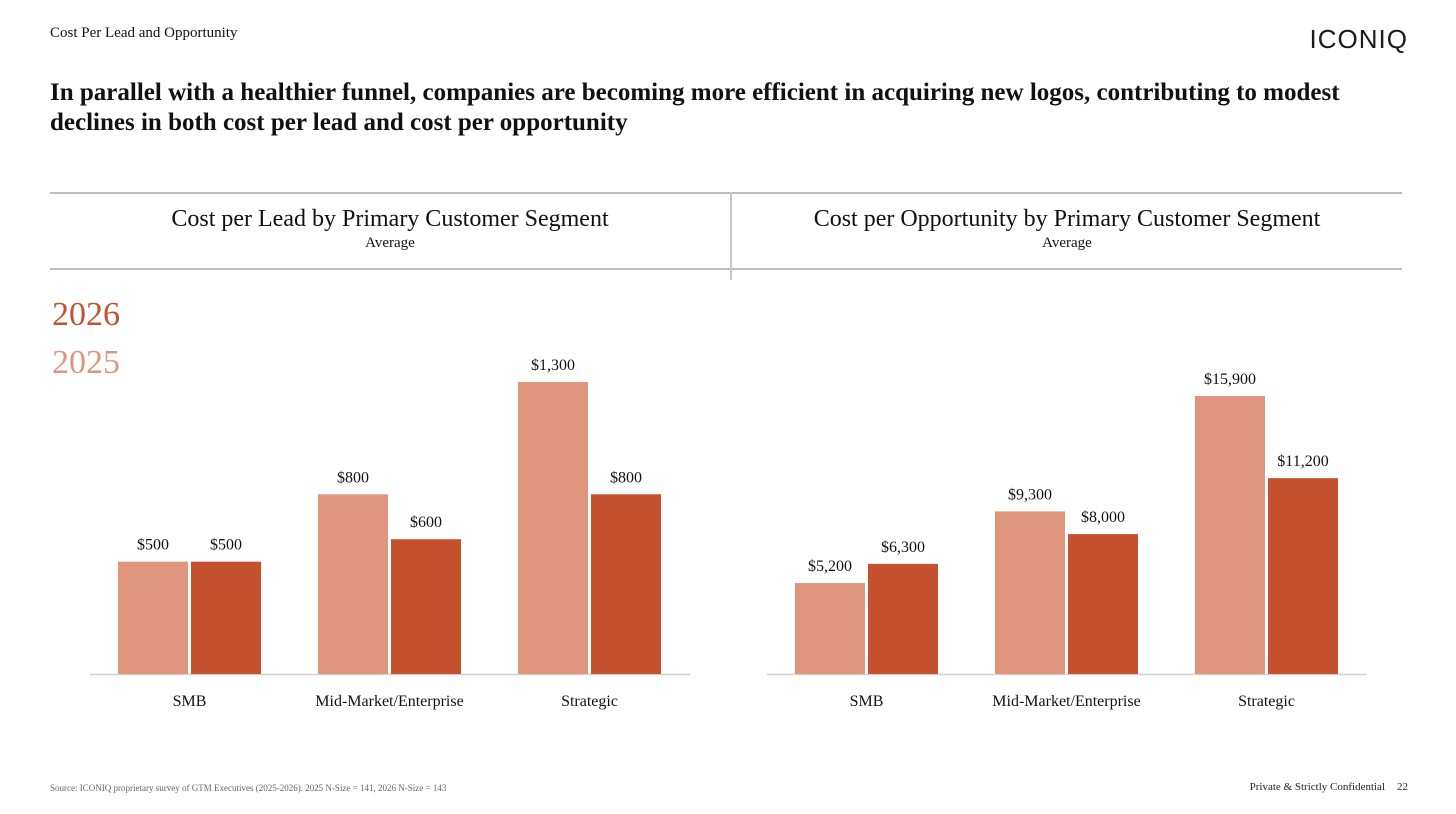 This screenshot has height=814, width=1456. What do you see at coordinates (426, 522) in the screenshot?
I see `data-label: $600` at bounding box center [426, 522].